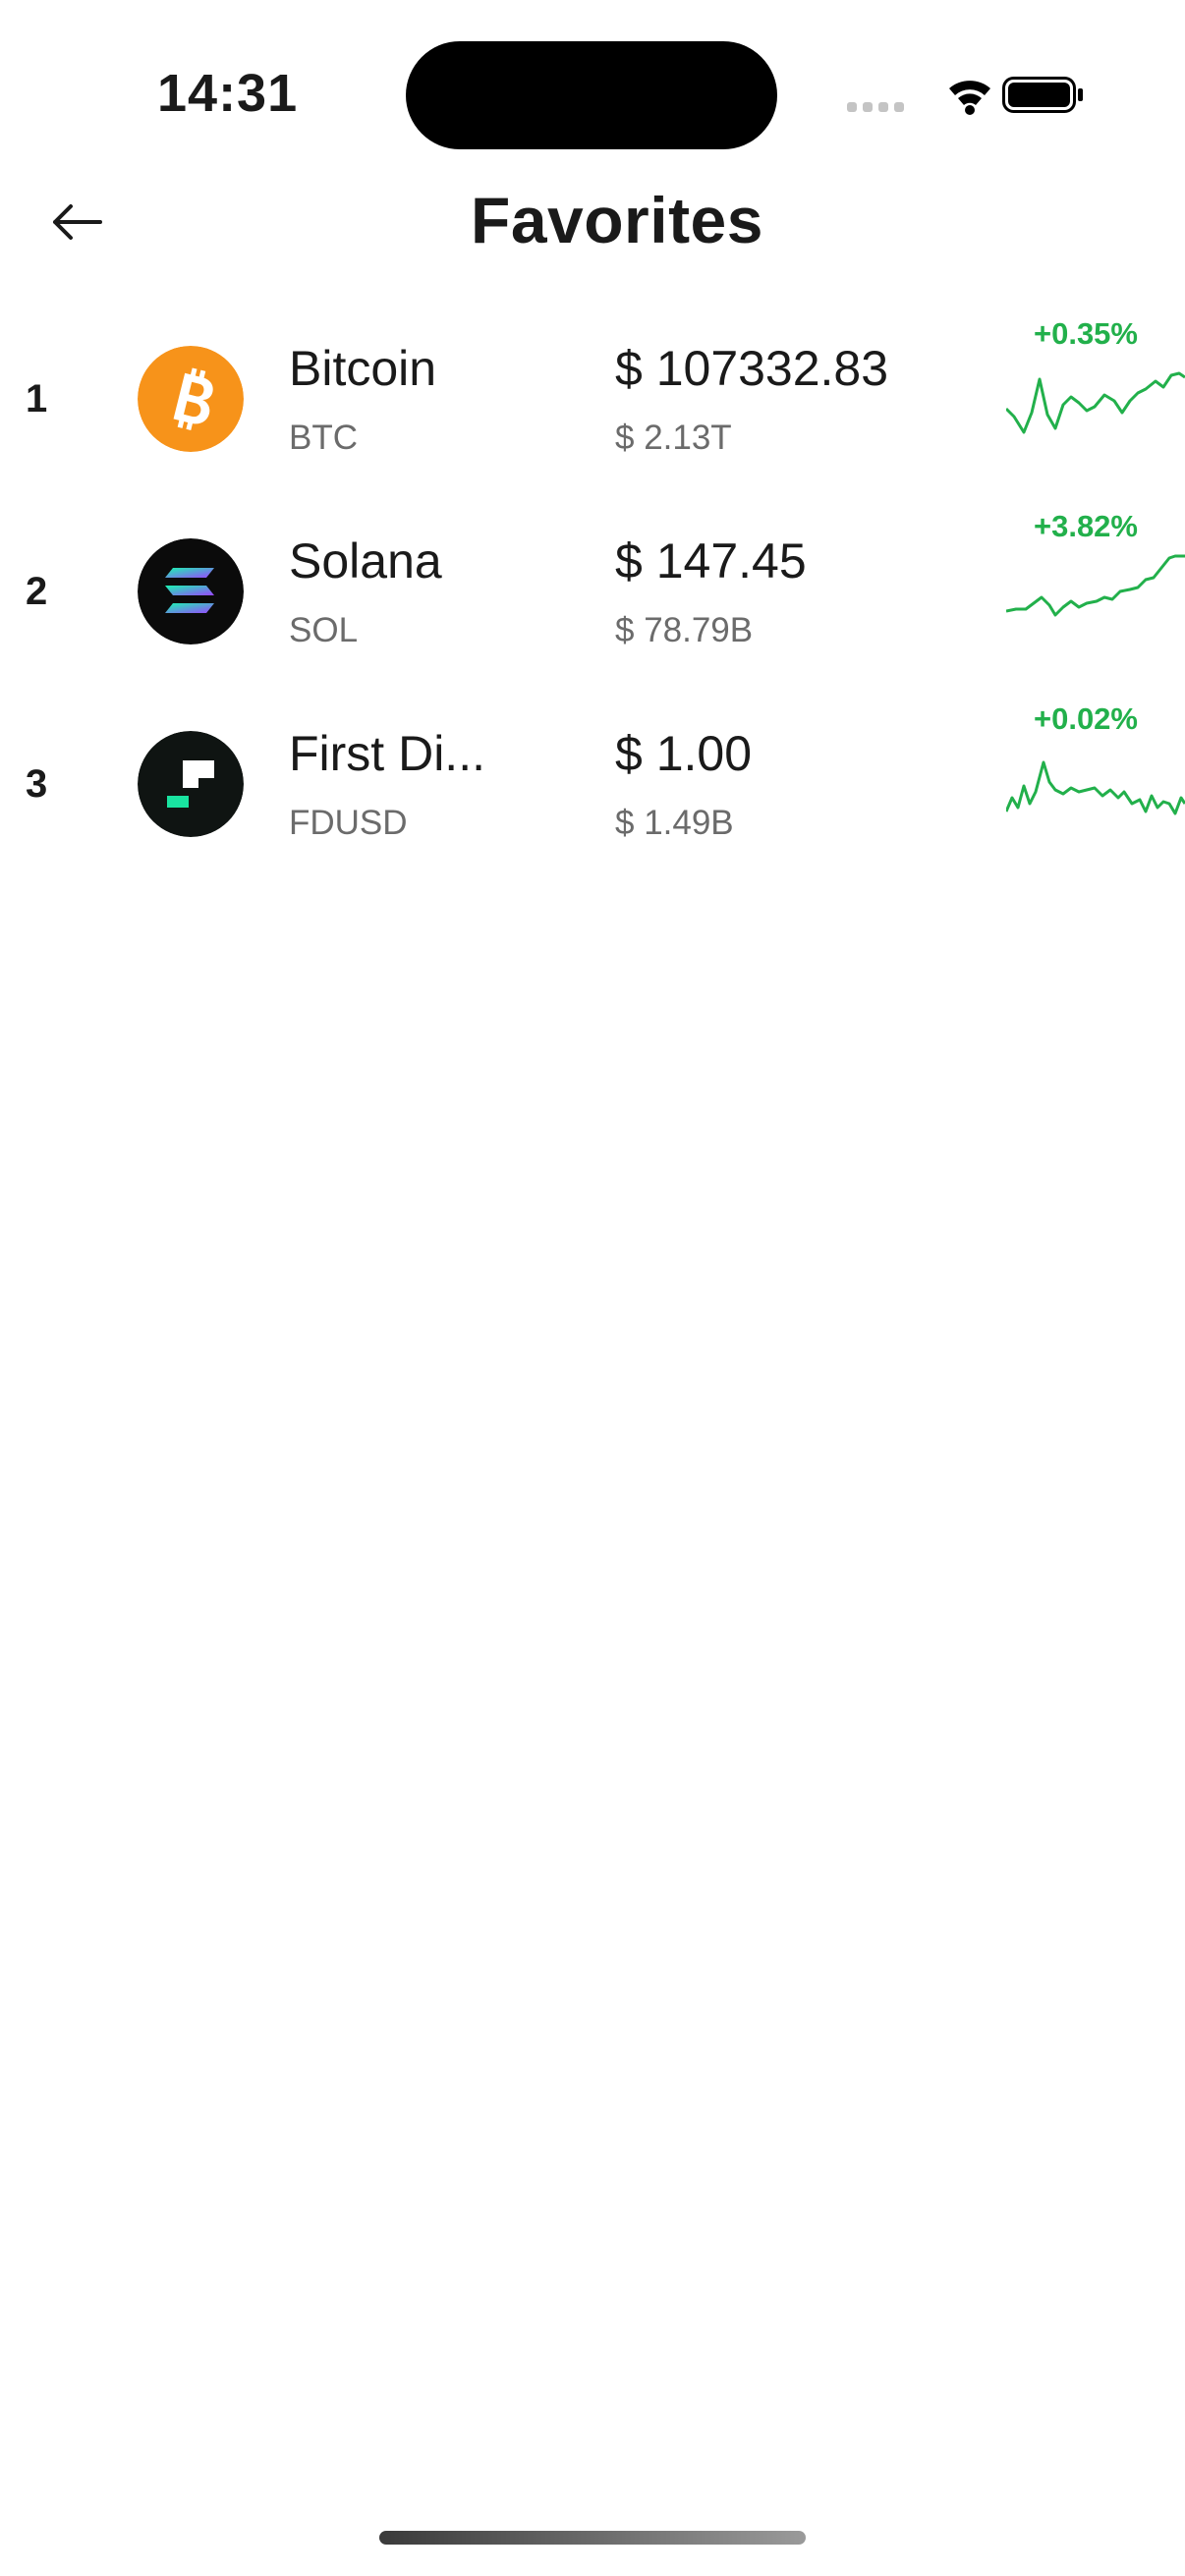 This screenshot has width=1185, height=2576. Describe the element at coordinates (191, 591) in the screenshot. I see `solana-logo-icon` at that location.